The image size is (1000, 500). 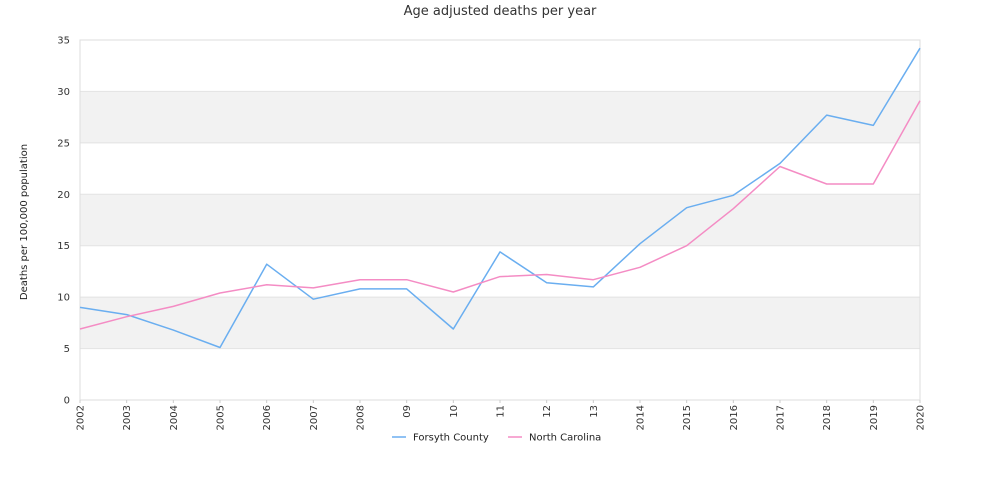 What do you see at coordinates (63, 221) in the screenshot?
I see `y-axis-ticks: 0 5 10 15 20 25 30 35` at bounding box center [63, 221].